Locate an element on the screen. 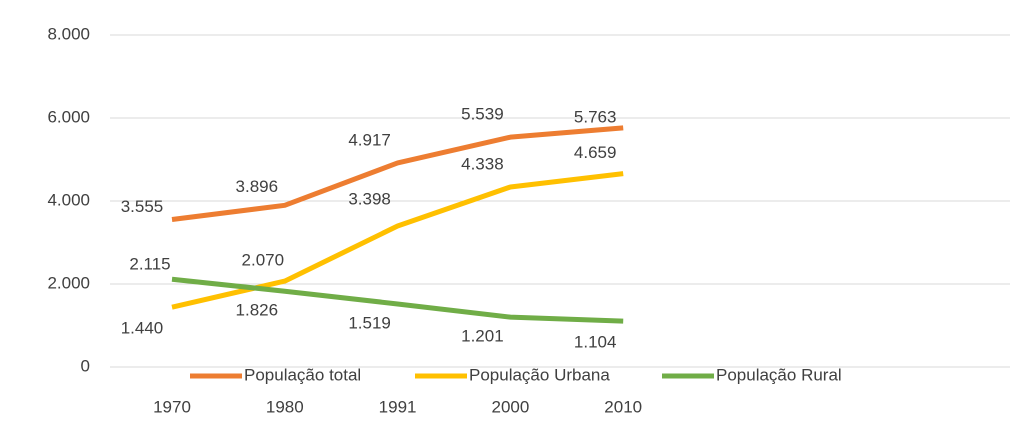  data-label: 1.826 is located at coordinates (257, 310).